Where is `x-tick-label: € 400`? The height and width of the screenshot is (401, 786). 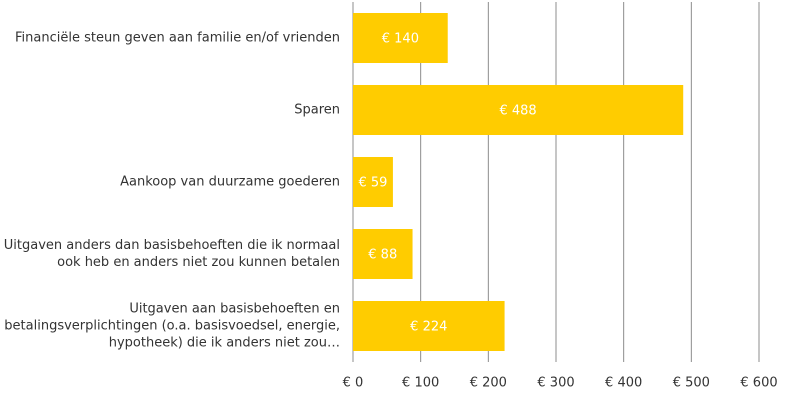
x-tick-label: € 400 is located at coordinates (623, 383).